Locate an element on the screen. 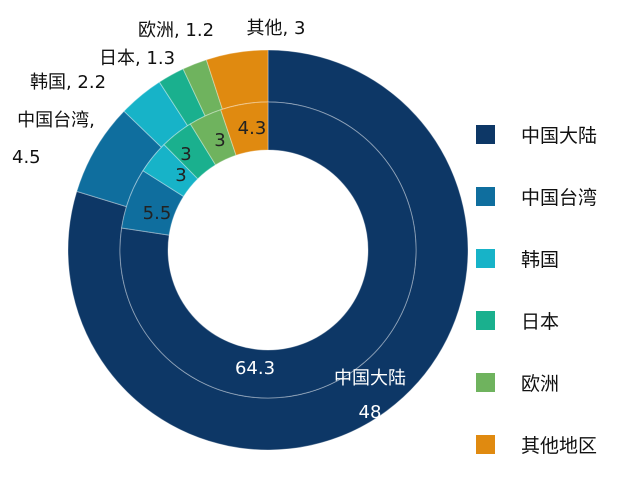 The width and height of the screenshot is (628, 477). legend-item: 日本 is located at coordinates (536, 320).